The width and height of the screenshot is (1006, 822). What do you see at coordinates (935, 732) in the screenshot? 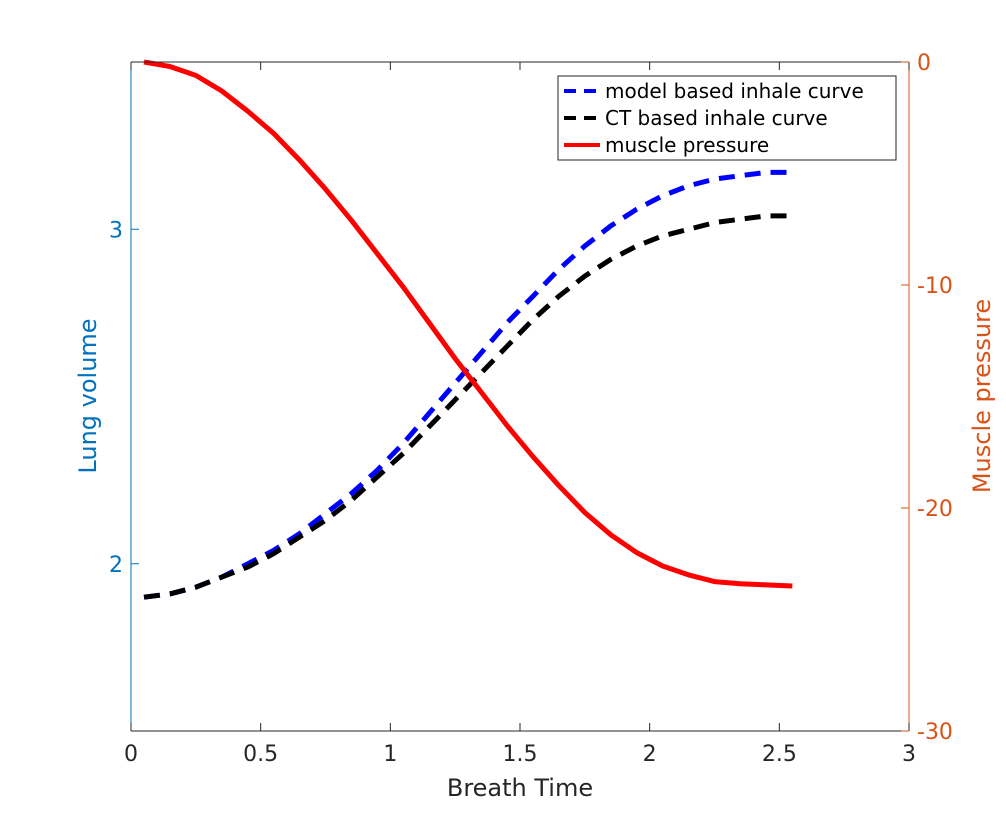
I see `y-right-tick-label: -30` at bounding box center [935, 732].